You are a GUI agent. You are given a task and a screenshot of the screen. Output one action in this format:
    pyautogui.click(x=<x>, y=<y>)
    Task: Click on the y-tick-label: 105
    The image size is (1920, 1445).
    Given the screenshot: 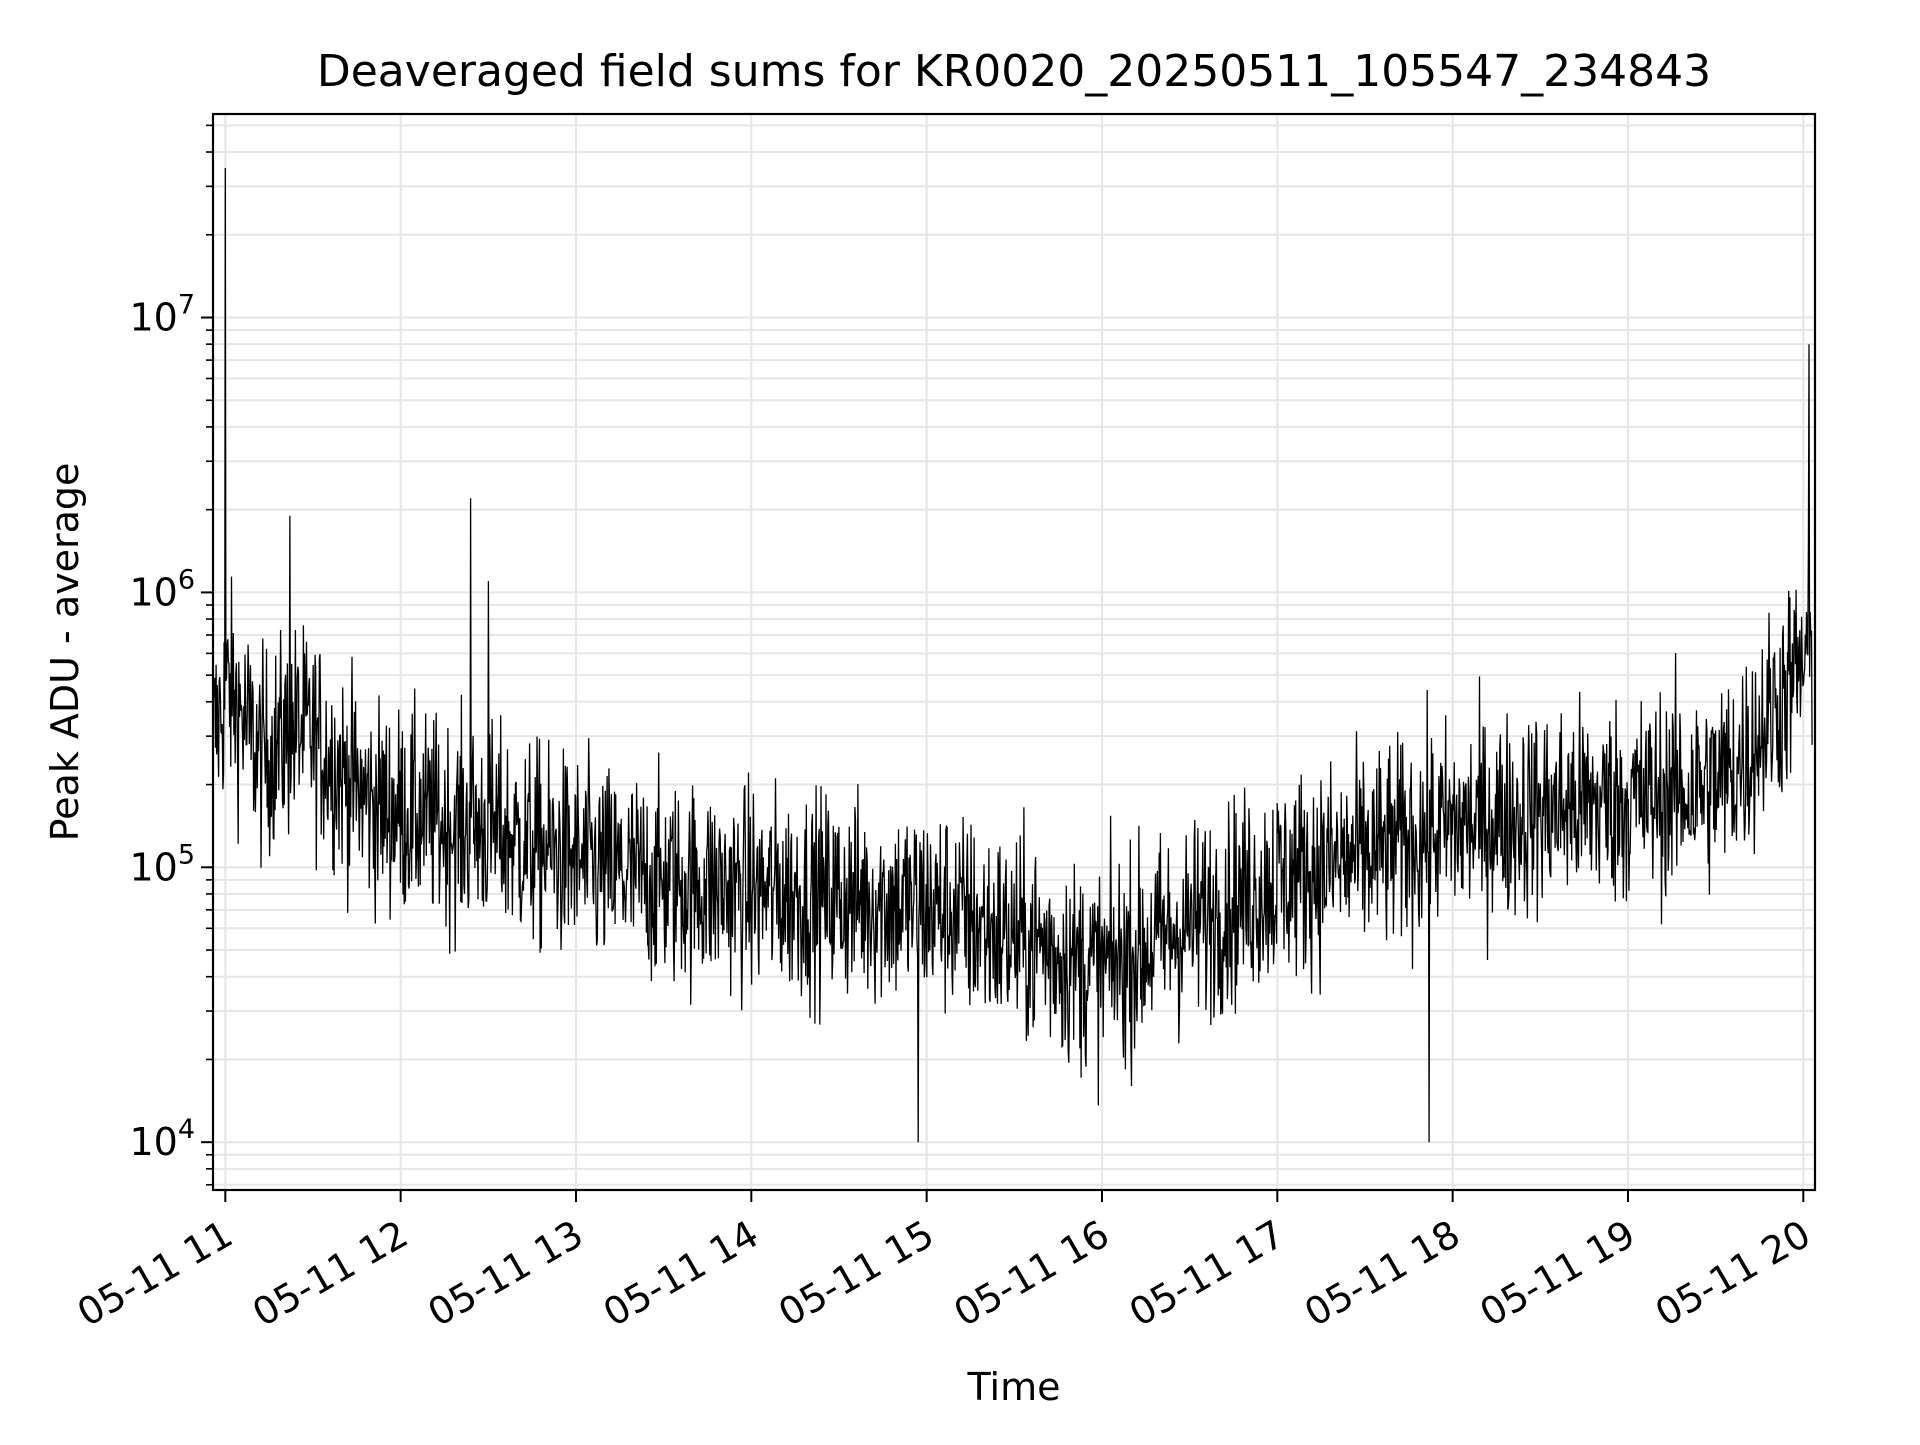 What is the action you would take?
    pyautogui.click(x=162, y=864)
    